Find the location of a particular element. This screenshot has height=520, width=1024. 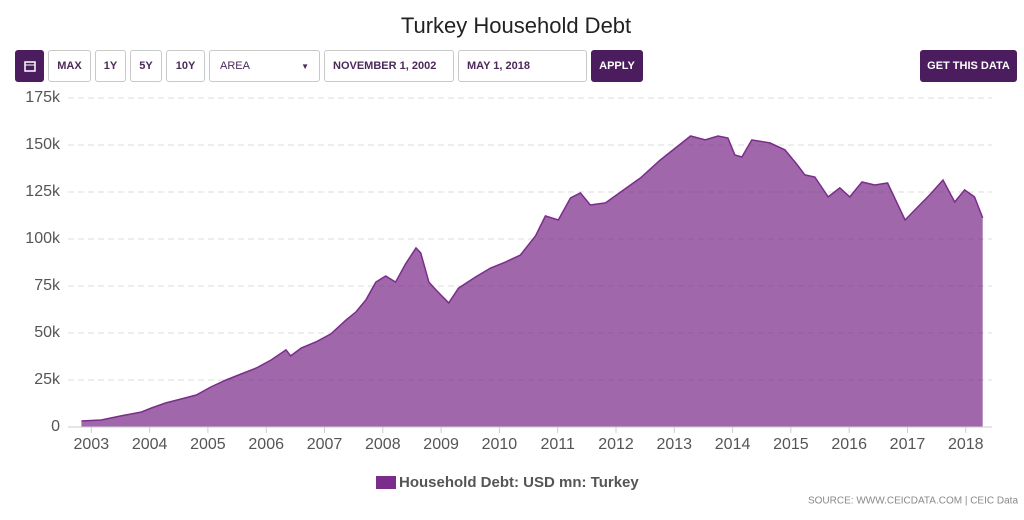

range-button: MAX is located at coordinates (69, 66).